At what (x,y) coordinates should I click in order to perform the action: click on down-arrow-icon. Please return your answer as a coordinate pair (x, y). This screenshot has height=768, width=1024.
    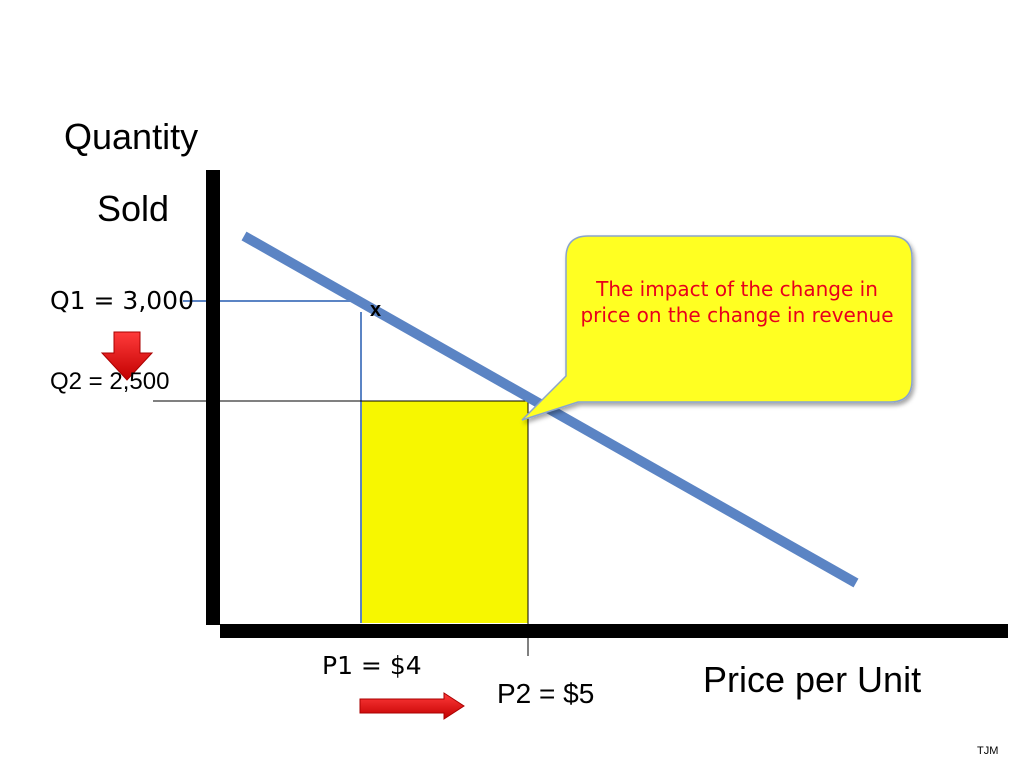
    Looking at the image, I should click on (127, 356).